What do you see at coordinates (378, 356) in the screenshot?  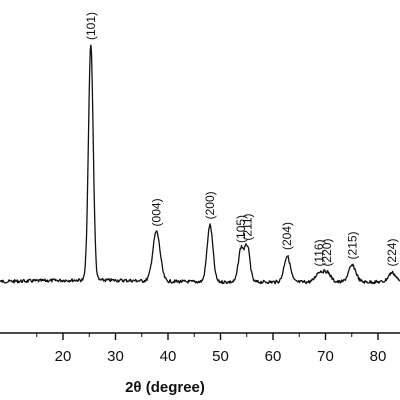 I see `x-tick-label: 80` at bounding box center [378, 356].